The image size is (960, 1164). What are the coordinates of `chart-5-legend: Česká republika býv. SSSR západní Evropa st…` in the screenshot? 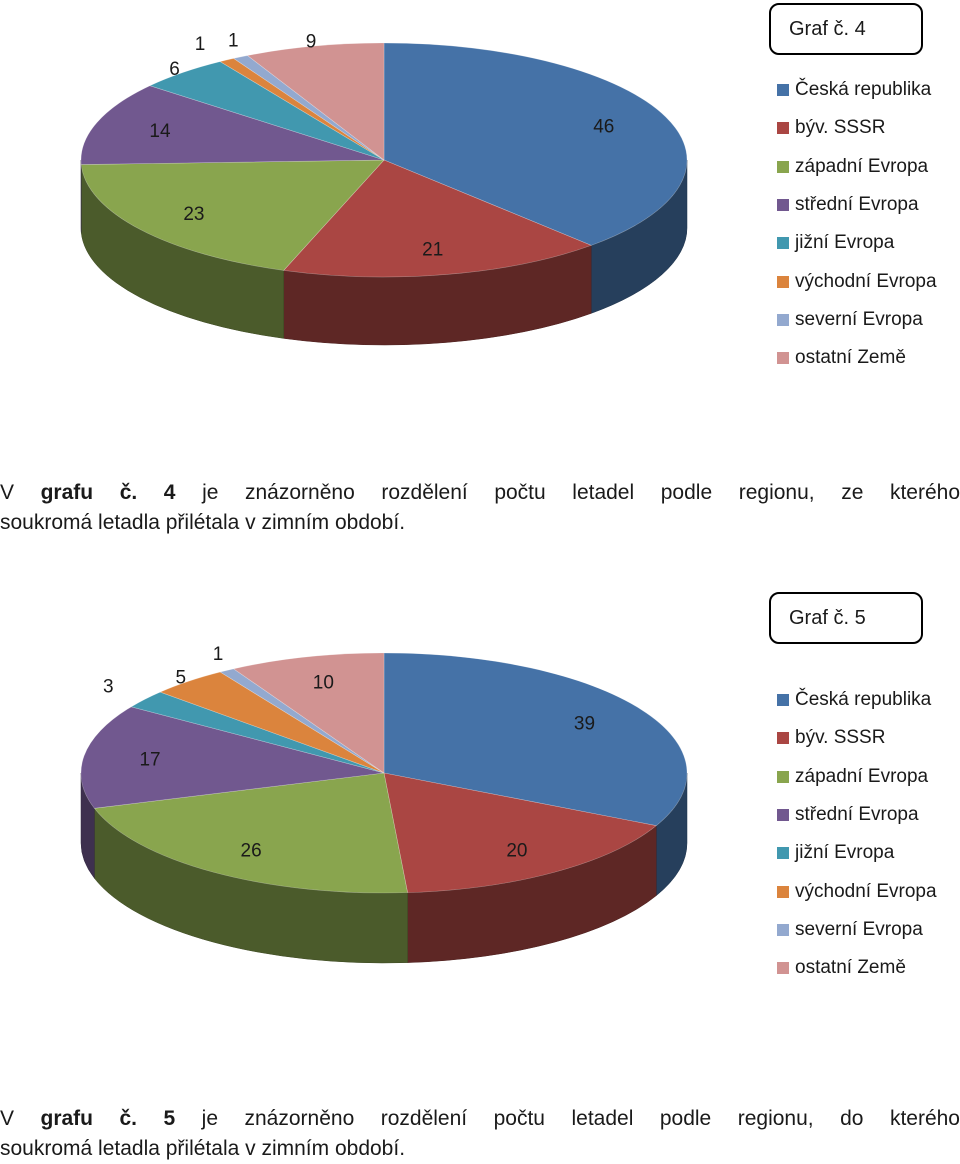 It's located at (857, 834).